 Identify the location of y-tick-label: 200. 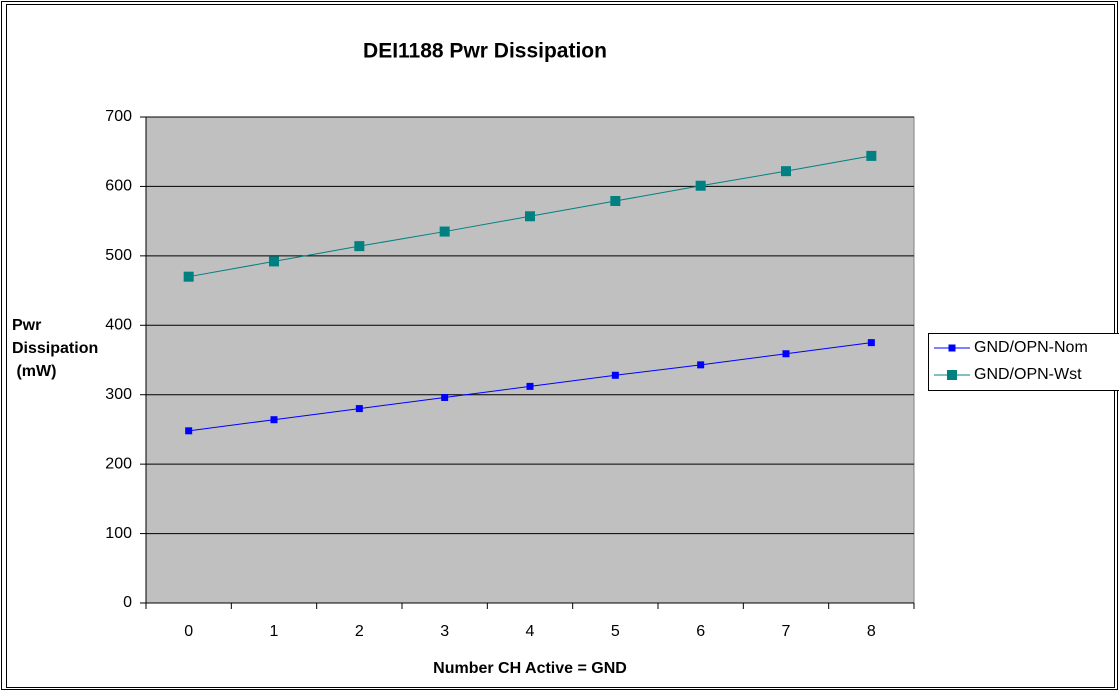
(118, 463).